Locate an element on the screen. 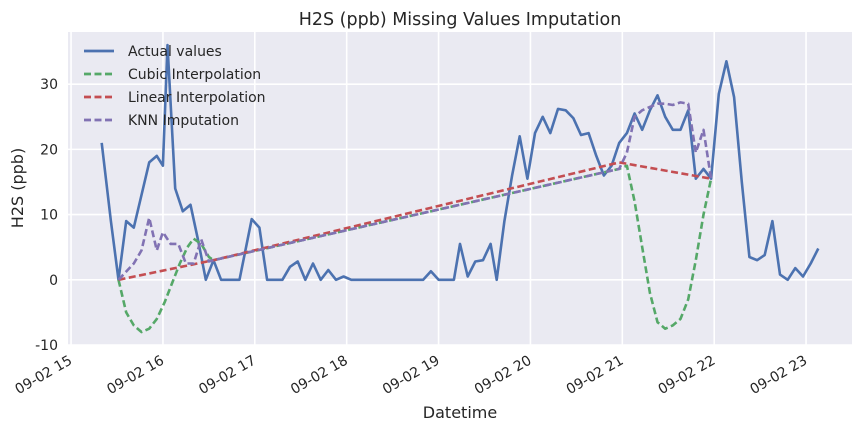 The width and height of the screenshot is (864, 432). legend-label-actual: Actual values is located at coordinates (175, 52).